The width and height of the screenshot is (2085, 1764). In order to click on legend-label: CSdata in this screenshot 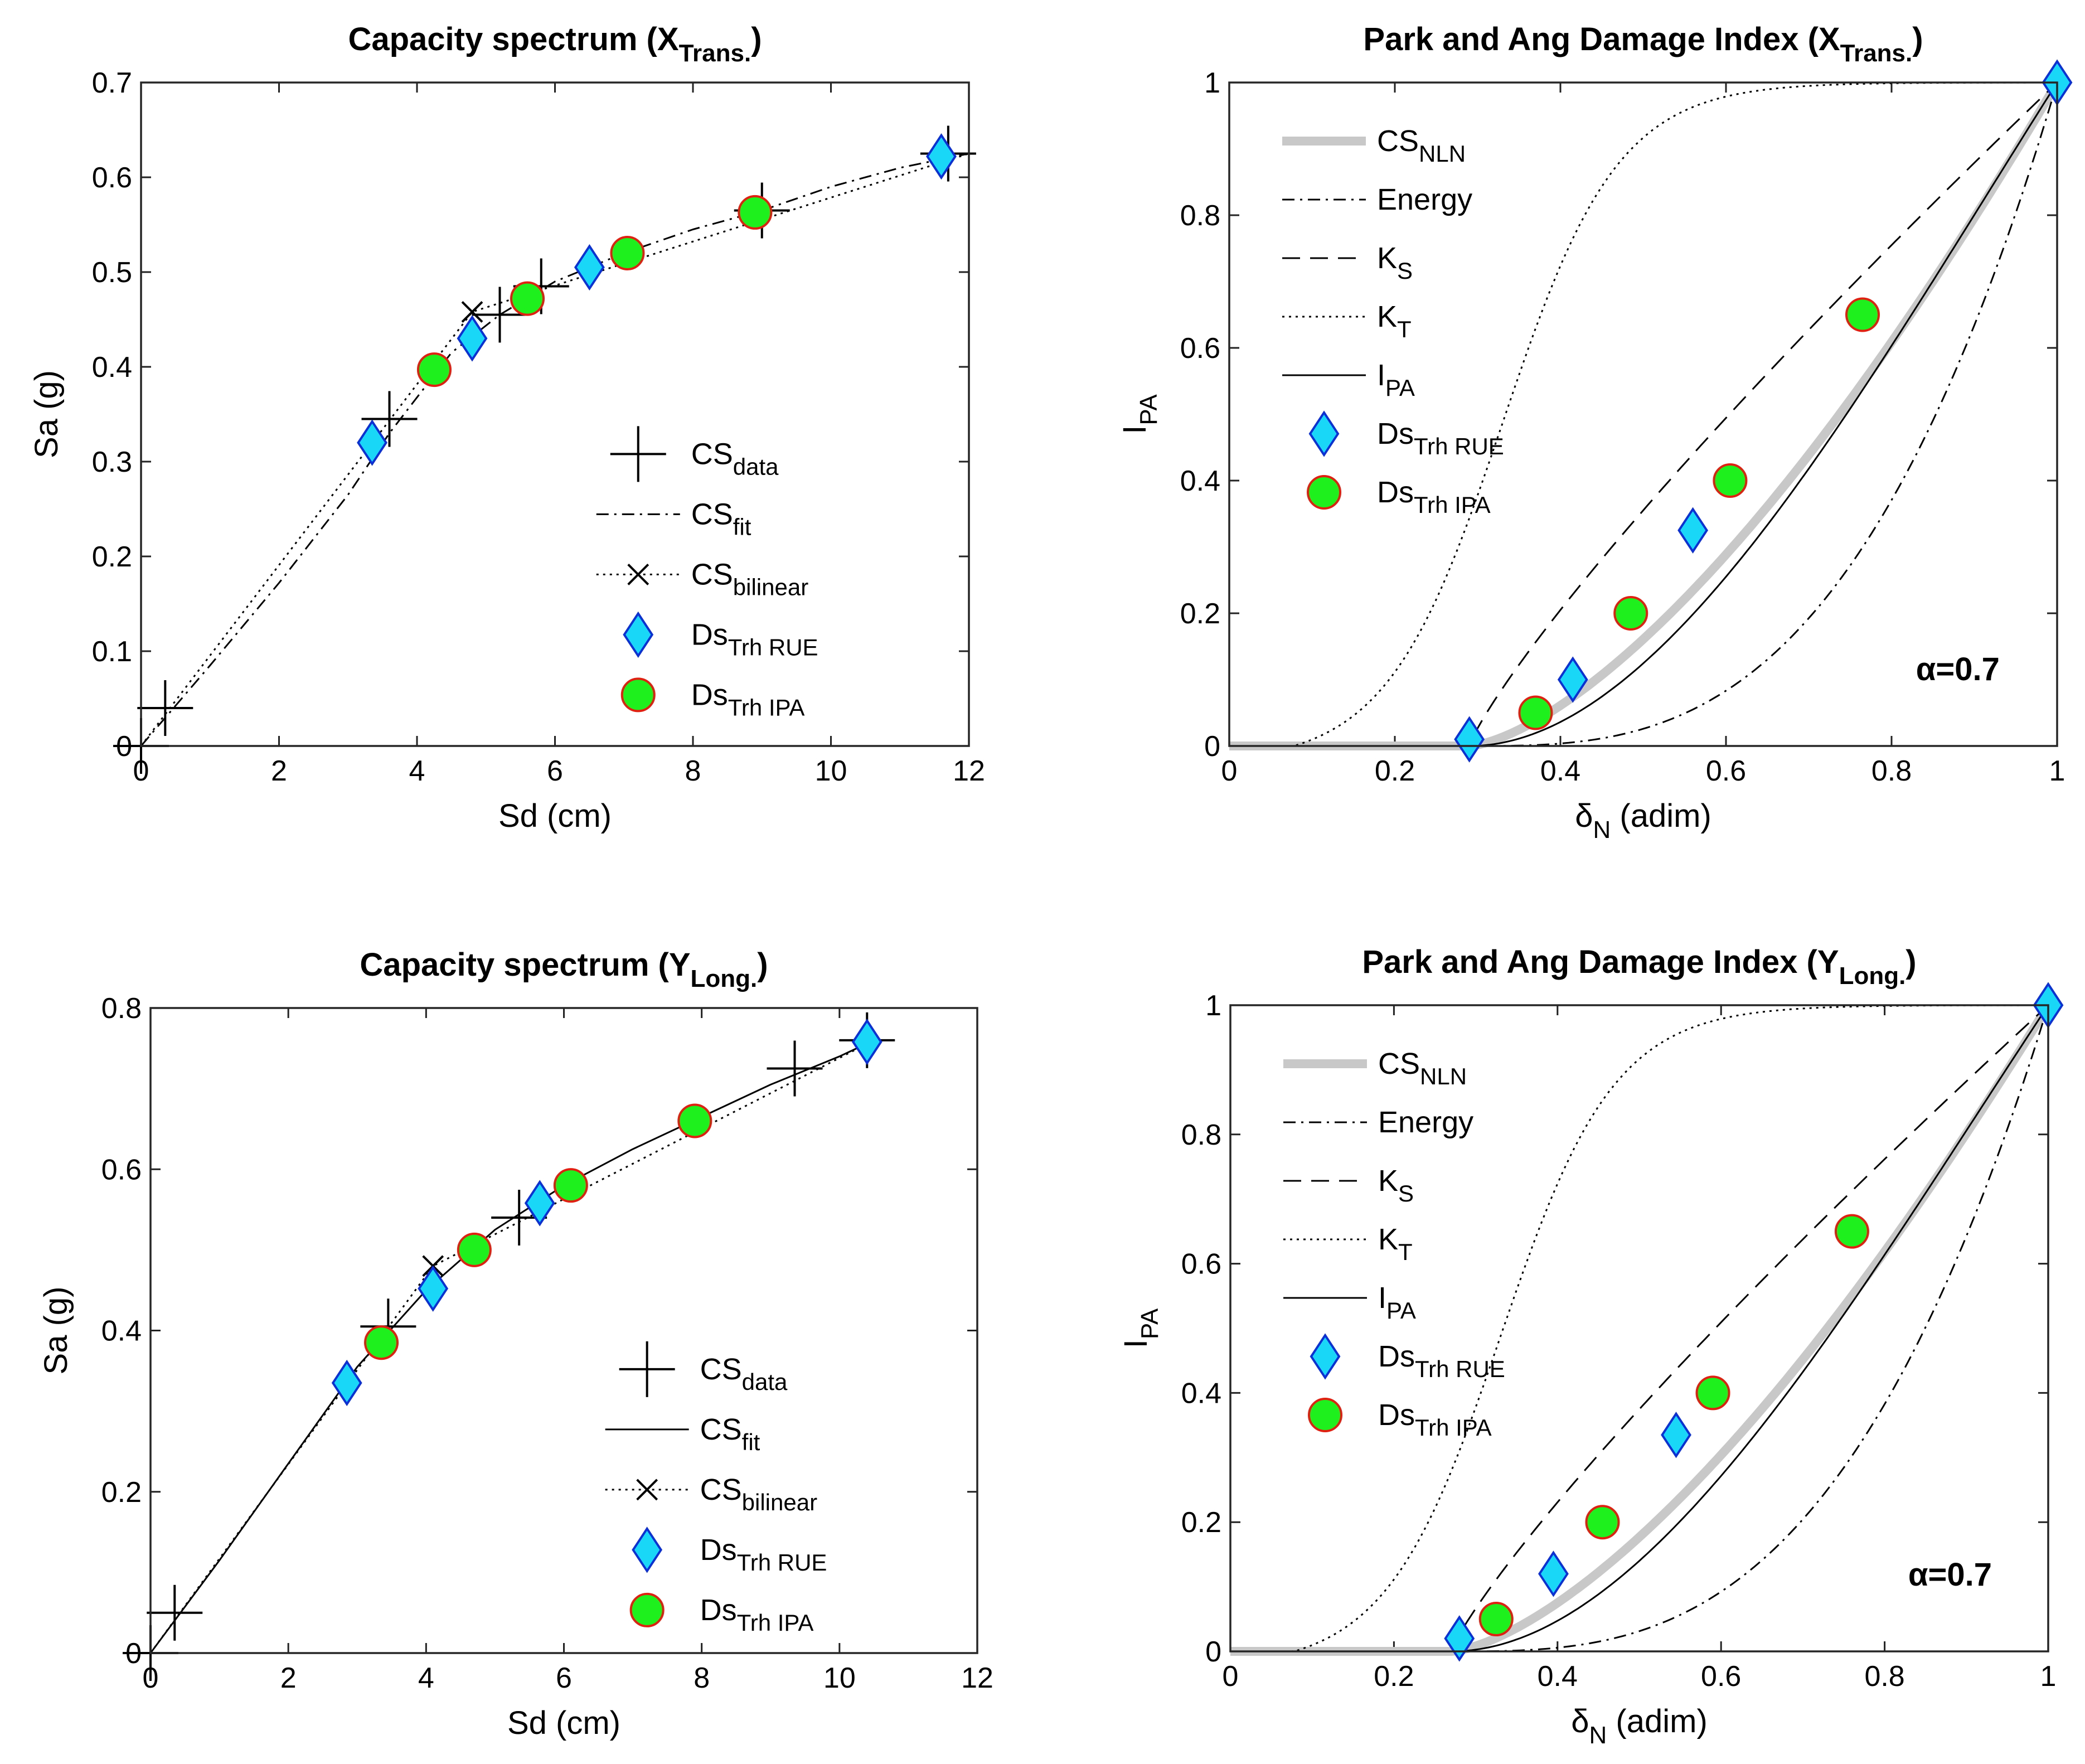, I will do `click(735, 458)`.